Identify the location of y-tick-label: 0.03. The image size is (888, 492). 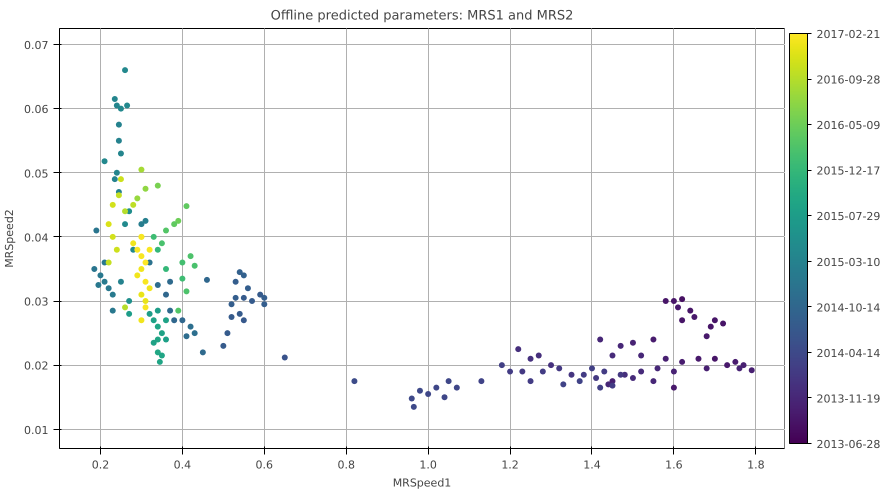
(36, 302).